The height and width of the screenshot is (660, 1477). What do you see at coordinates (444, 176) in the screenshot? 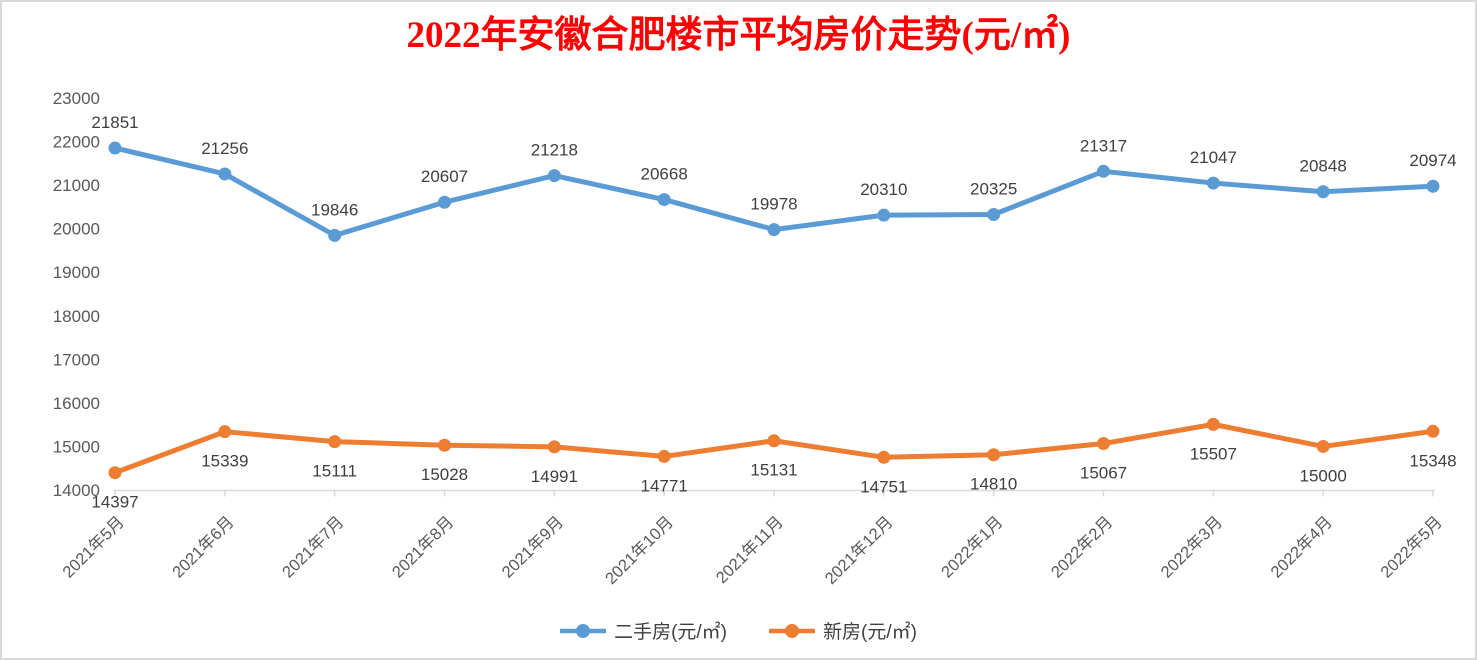
I see `series-0-data-label: 20607` at bounding box center [444, 176].